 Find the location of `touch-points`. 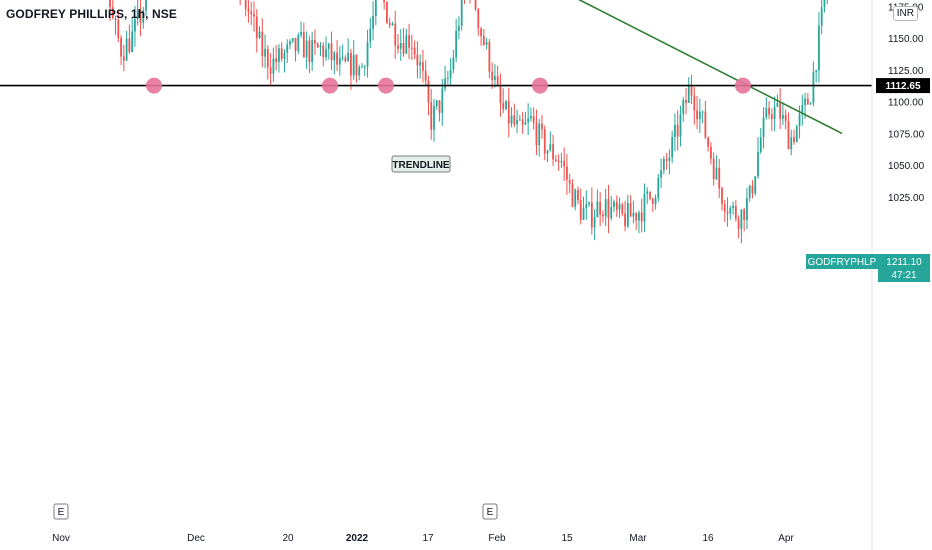

touch-points is located at coordinates (448, 85).